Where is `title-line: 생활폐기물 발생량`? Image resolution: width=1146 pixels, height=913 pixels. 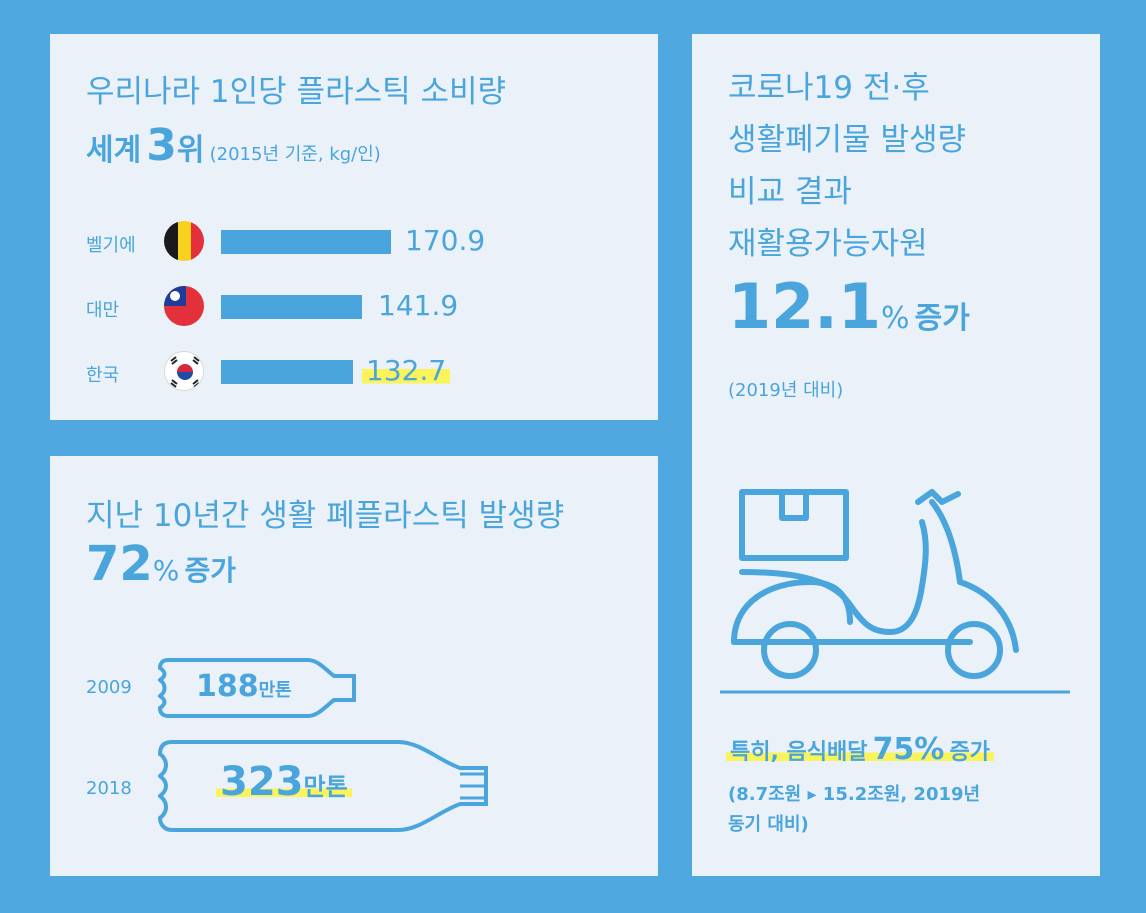 title-line: 생활폐기물 발생량 is located at coordinates (847, 140).